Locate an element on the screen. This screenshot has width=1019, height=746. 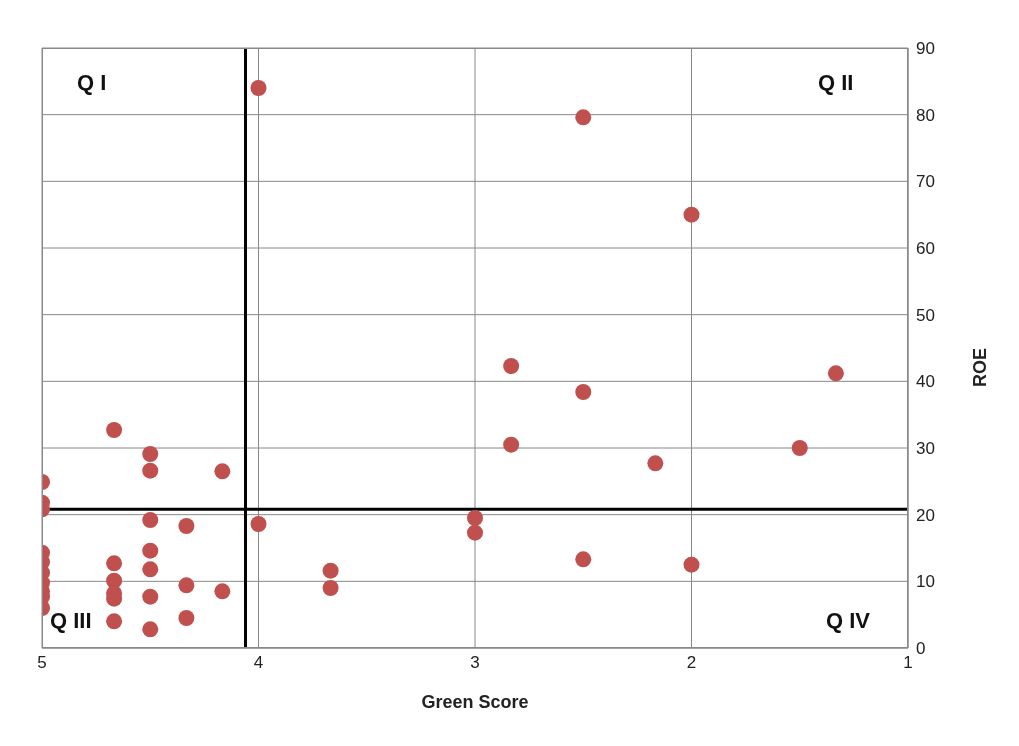
y-tick-label: 50 is located at coordinates (925, 315).